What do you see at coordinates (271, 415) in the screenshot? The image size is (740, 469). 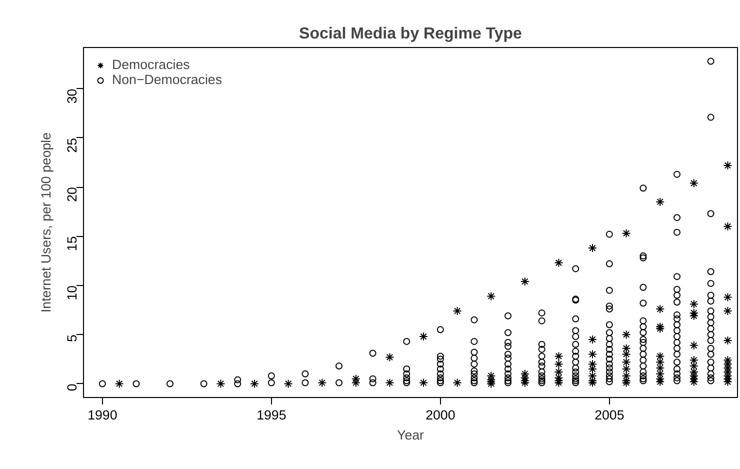 I see `x-tick-label: 1995` at bounding box center [271, 415].